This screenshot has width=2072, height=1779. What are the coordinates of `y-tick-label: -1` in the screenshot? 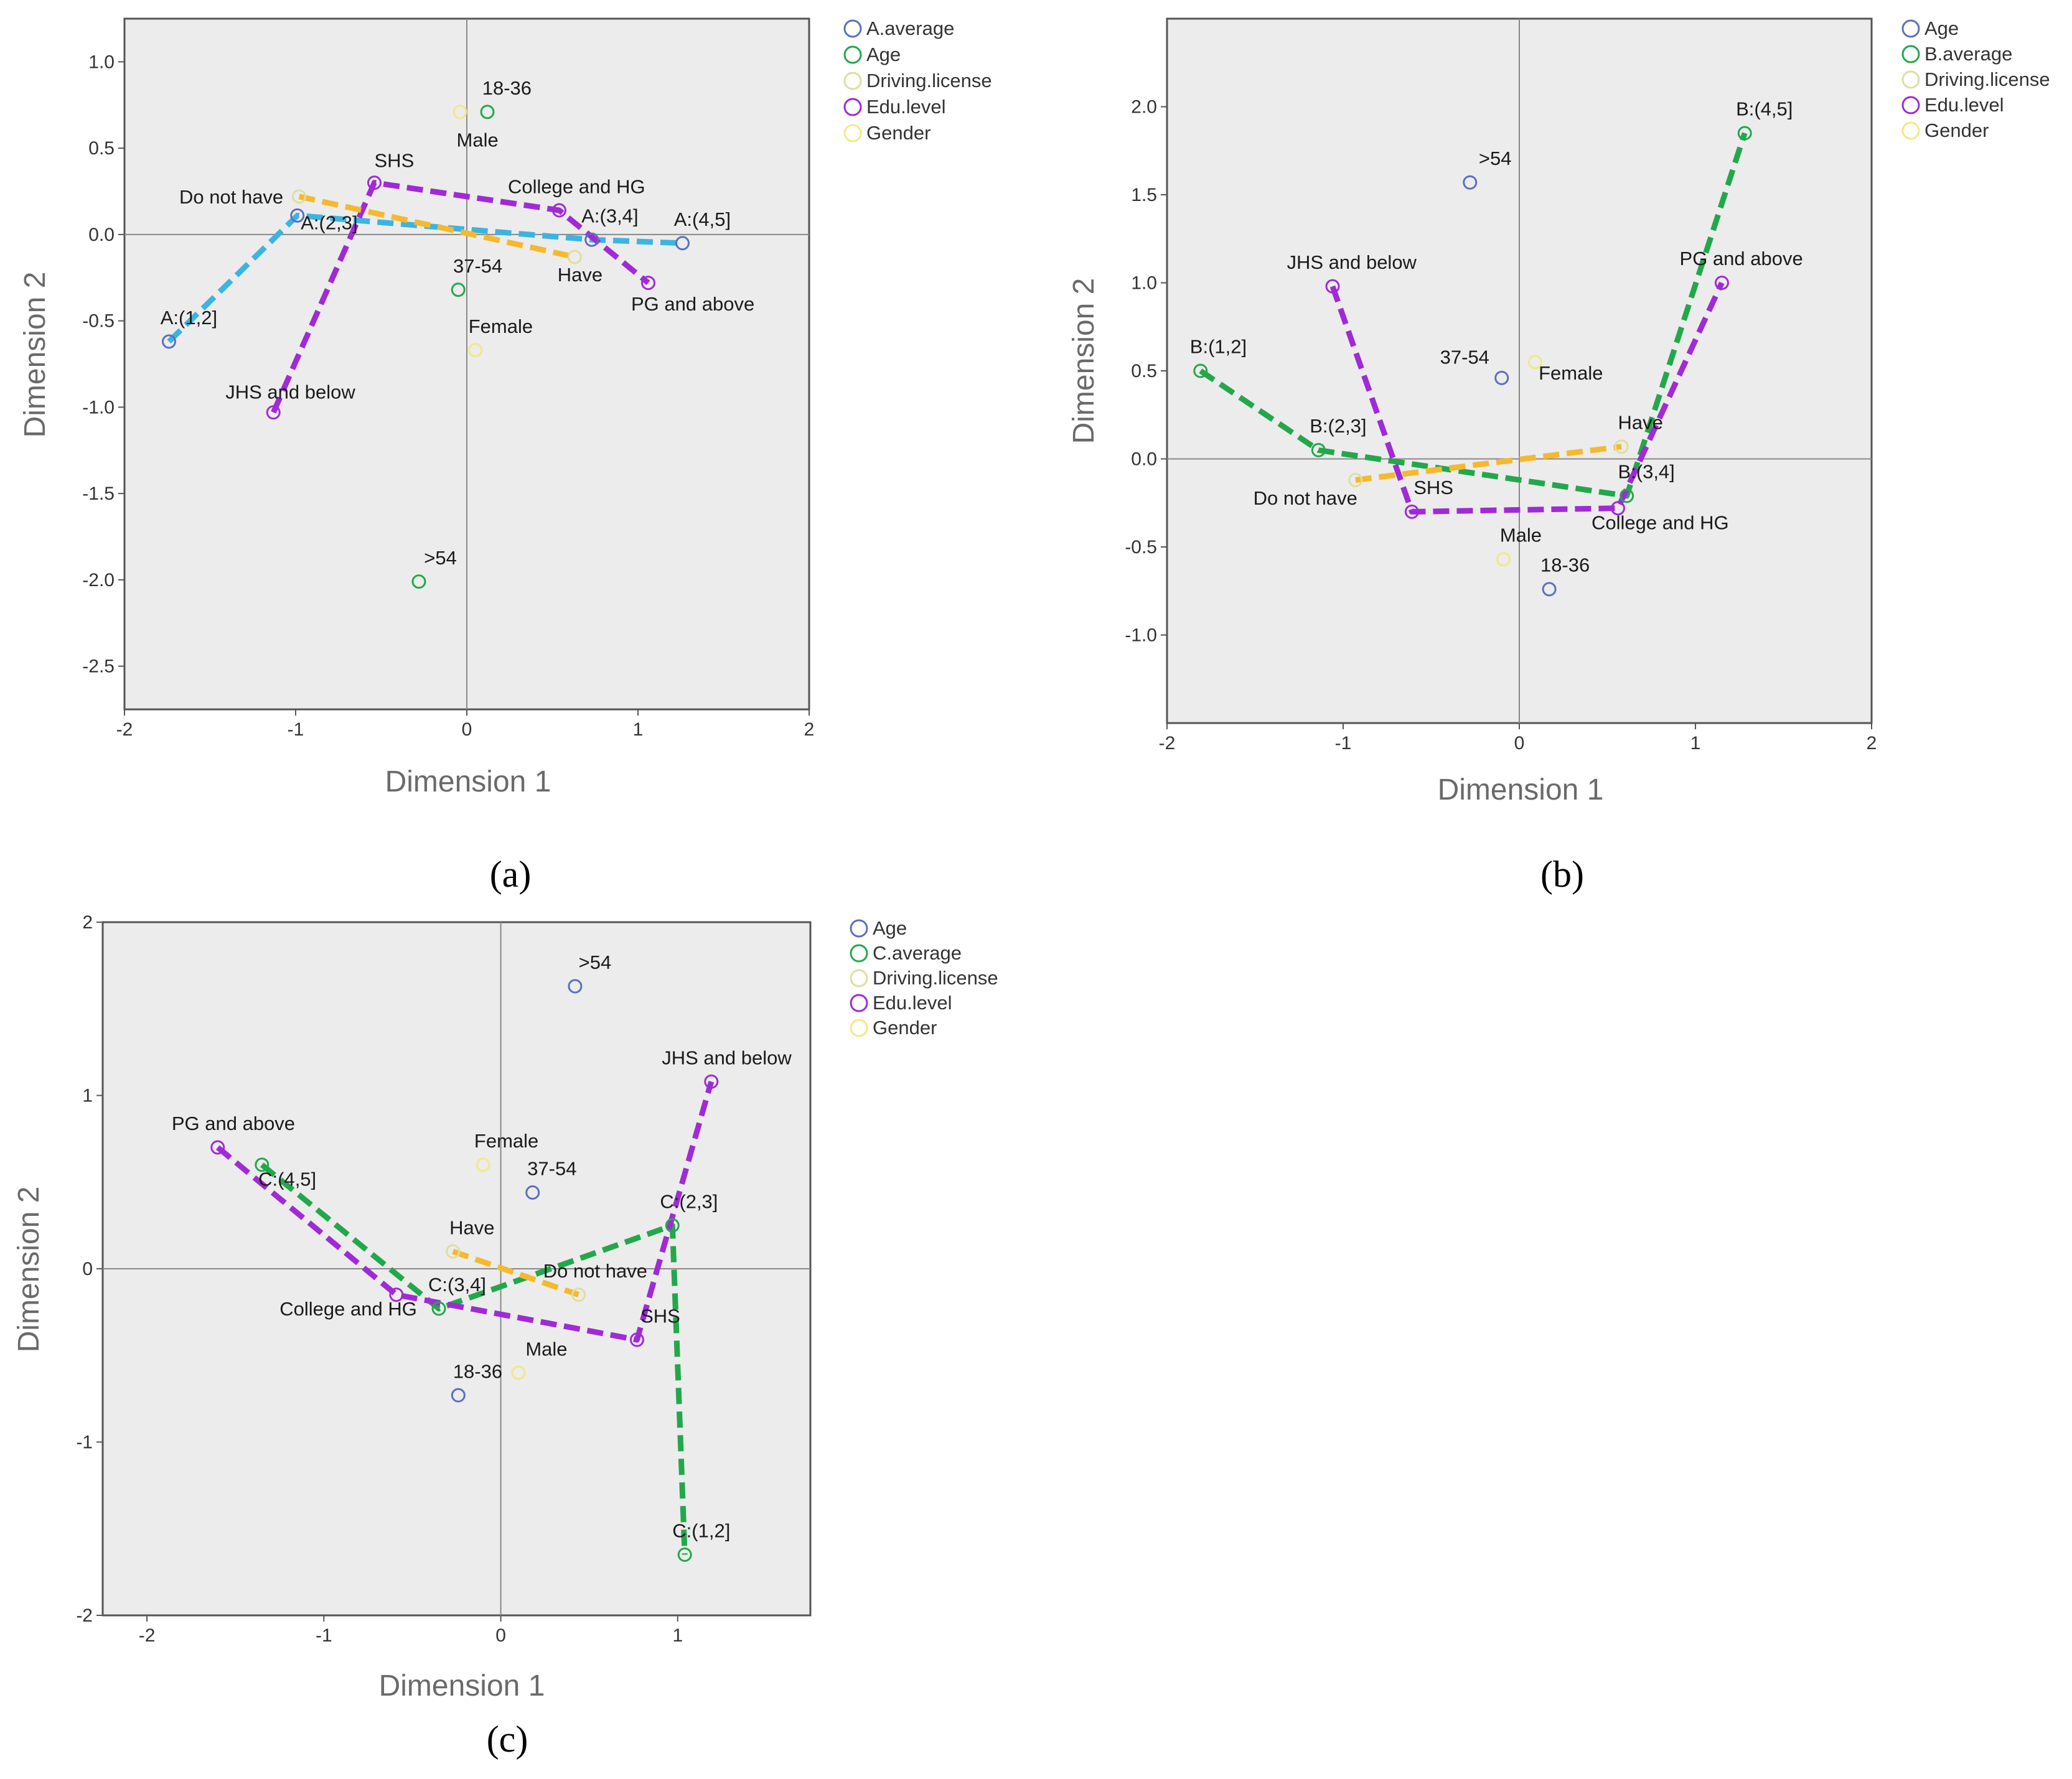 It's located at (84, 1442).